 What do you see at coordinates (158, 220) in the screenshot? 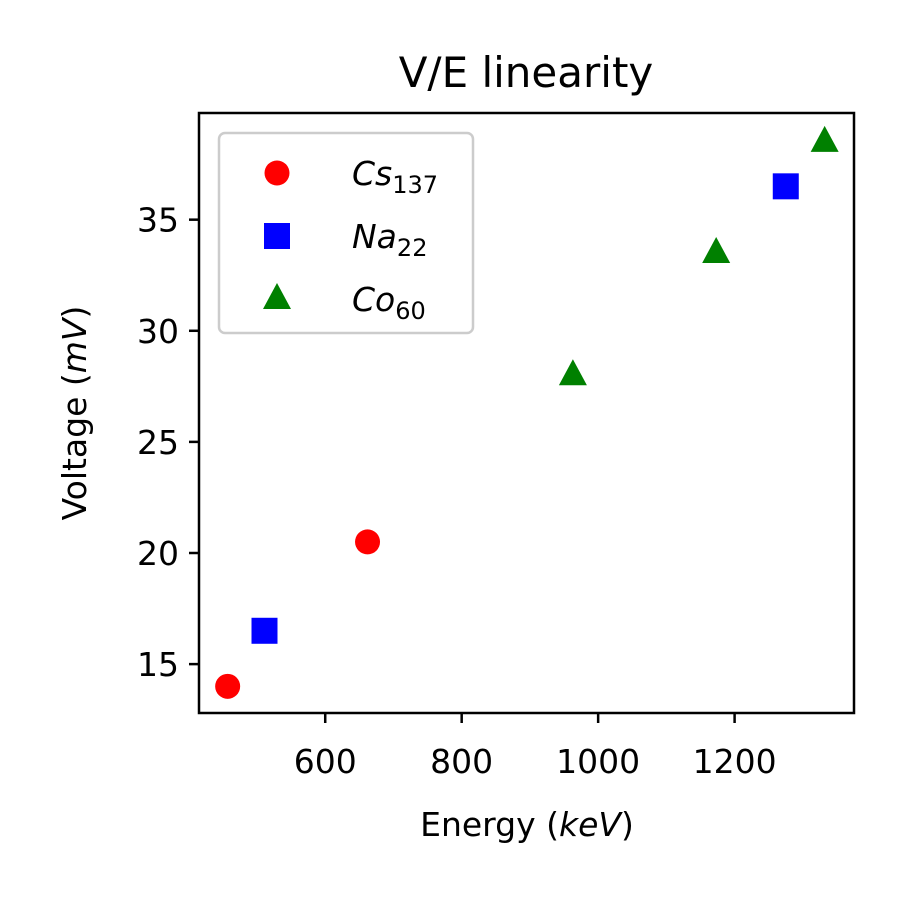
I see `y-tick-label: 35` at bounding box center [158, 220].